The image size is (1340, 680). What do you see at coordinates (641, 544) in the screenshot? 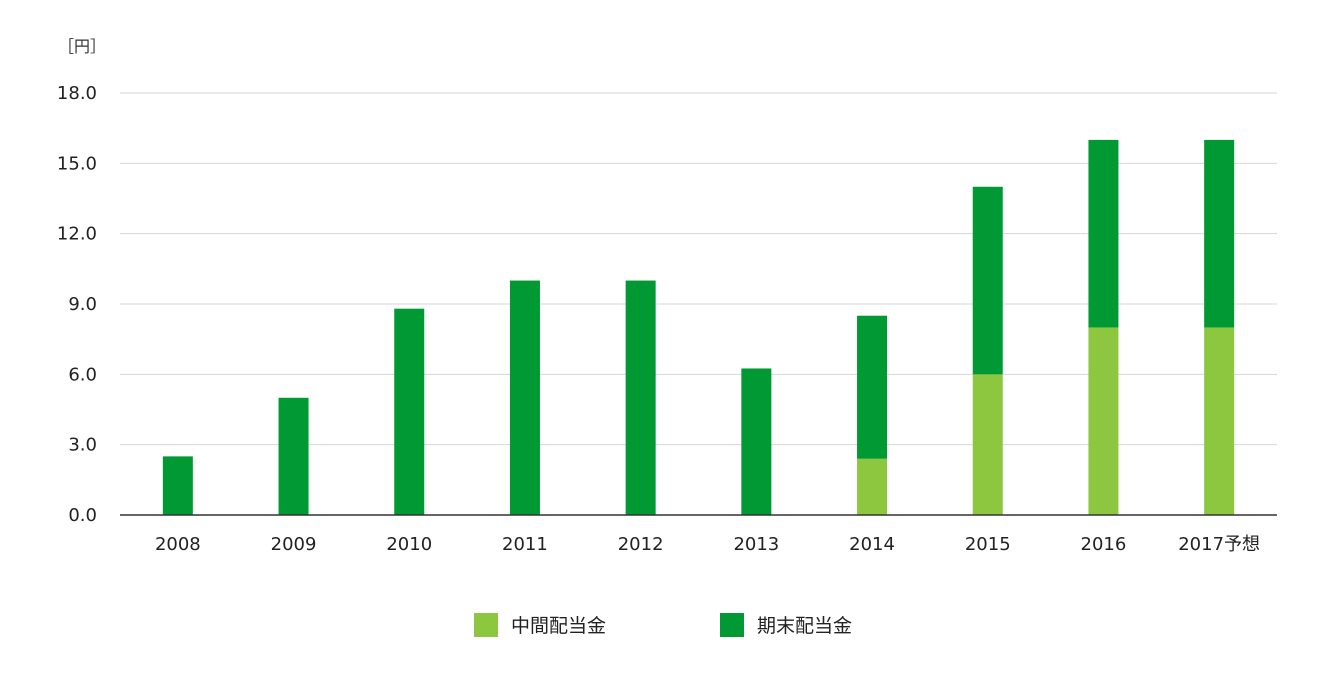
I see `x-tick-label: 2012` at bounding box center [641, 544].